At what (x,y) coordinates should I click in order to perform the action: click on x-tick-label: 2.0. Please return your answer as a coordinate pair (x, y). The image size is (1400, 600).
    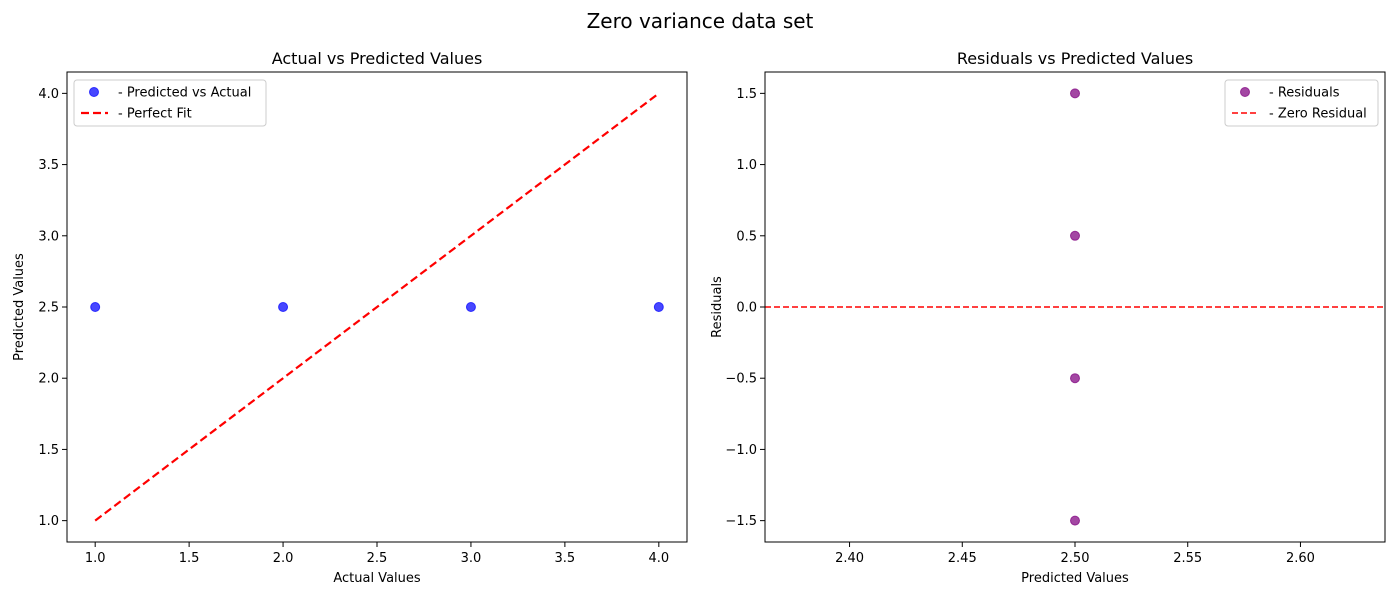
    Looking at the image, I should click on (283, 558).